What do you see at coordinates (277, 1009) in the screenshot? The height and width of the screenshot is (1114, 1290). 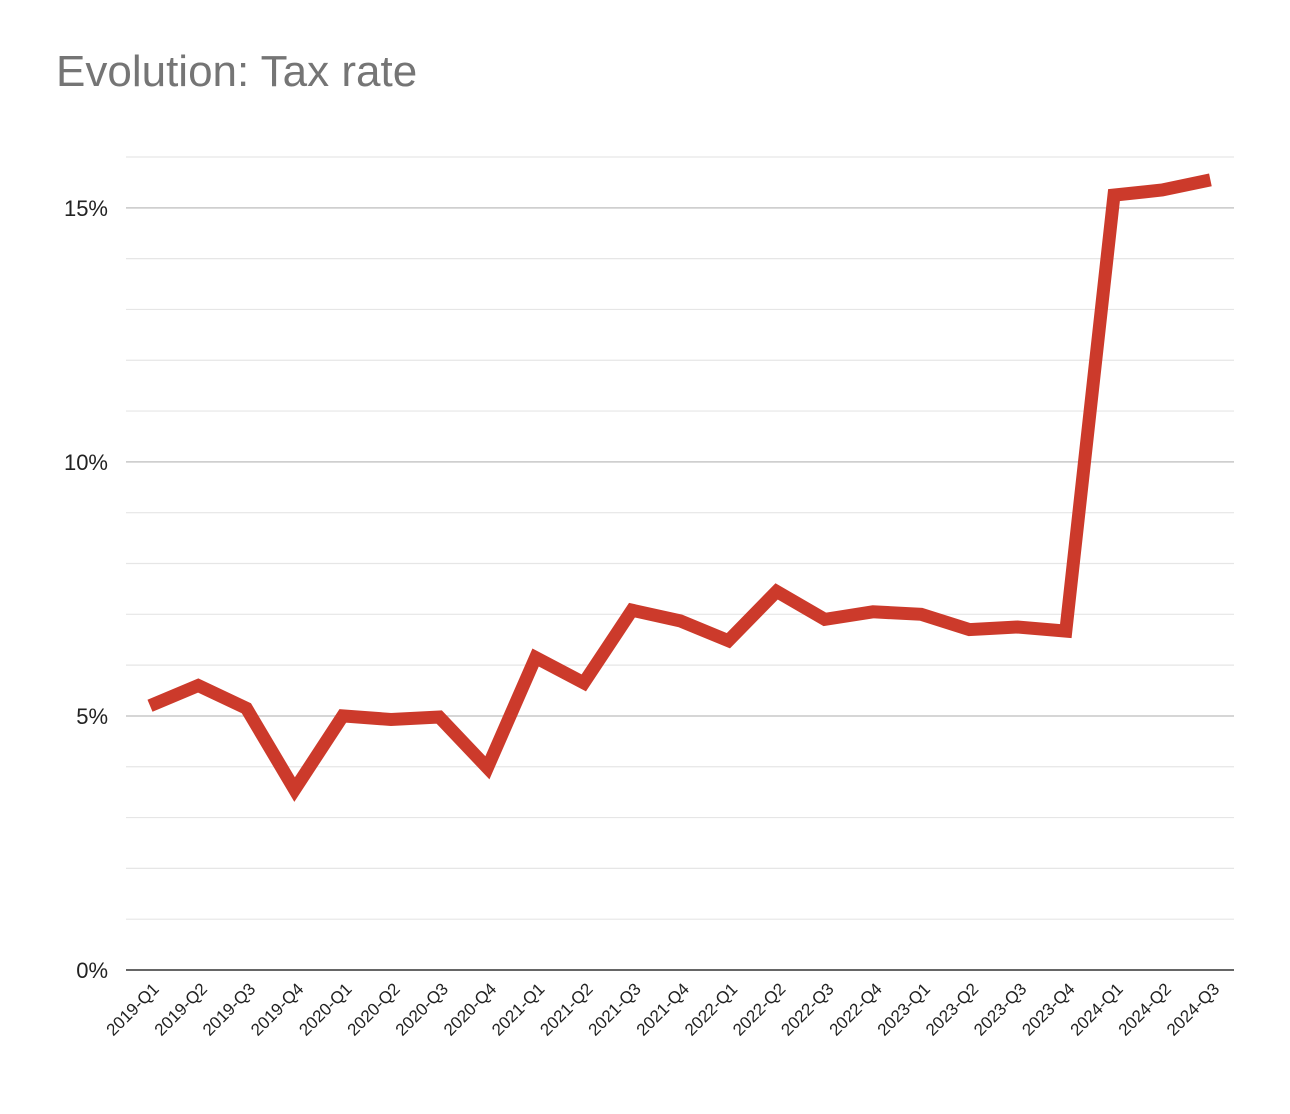 I see `x-tick-label: 2019-Q4` at bounding box center [277, 1009].